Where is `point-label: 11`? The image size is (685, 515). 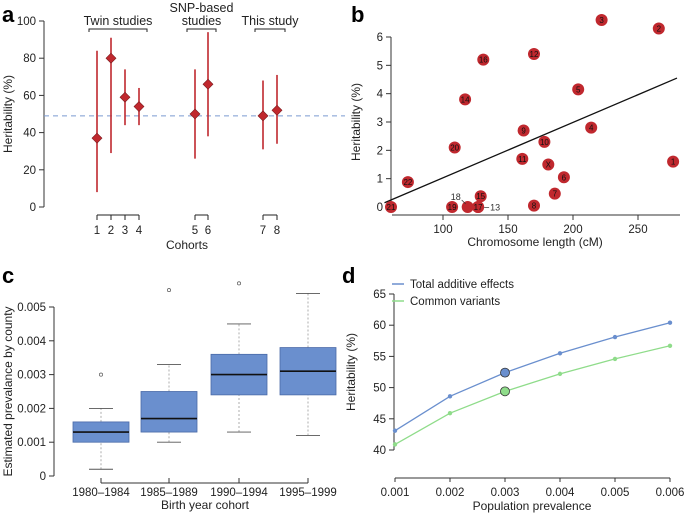 point-label: 11 is located at coordinates (522, 159).